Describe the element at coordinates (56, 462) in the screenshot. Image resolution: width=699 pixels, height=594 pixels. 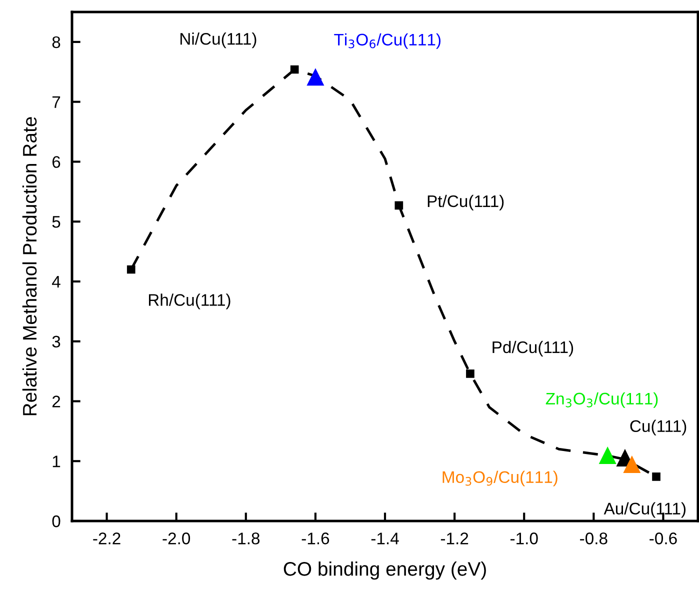
I see `y-tick-label: 1` at that location.